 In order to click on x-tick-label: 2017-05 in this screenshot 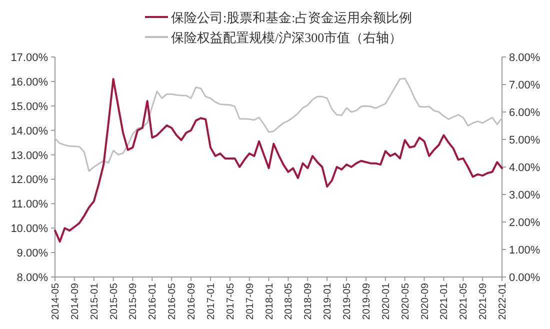, I will do `click(230, 301)`.